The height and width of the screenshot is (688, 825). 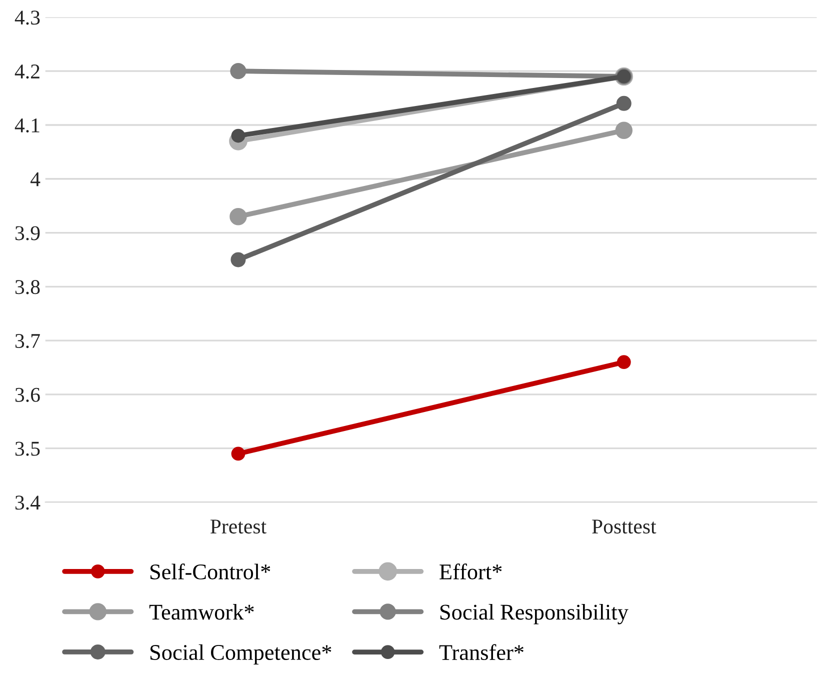 What do you see at coordinates (210, 572) in the screenshot?
I see `legend-label: Self-Control*` at bounding box center [210, 572].